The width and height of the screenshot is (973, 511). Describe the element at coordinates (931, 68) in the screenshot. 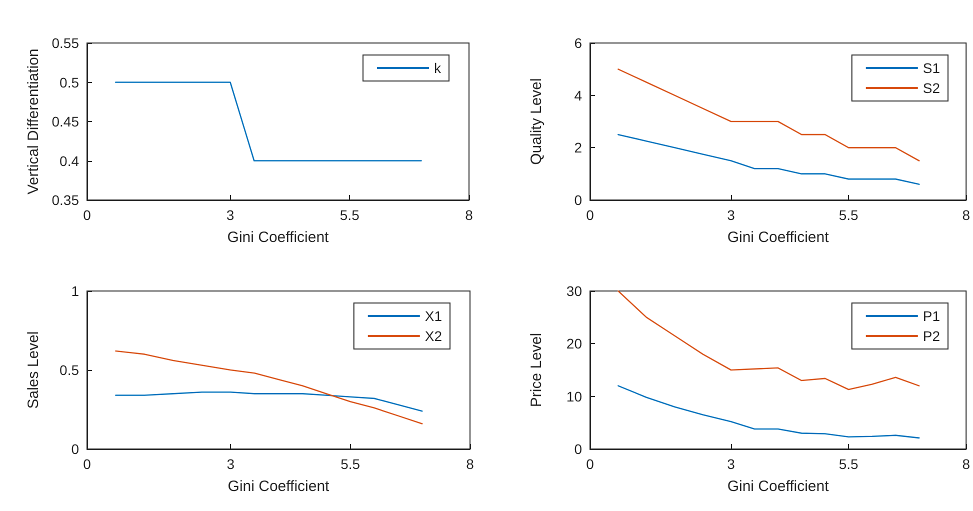

I see `legend-label: S1` at that location.